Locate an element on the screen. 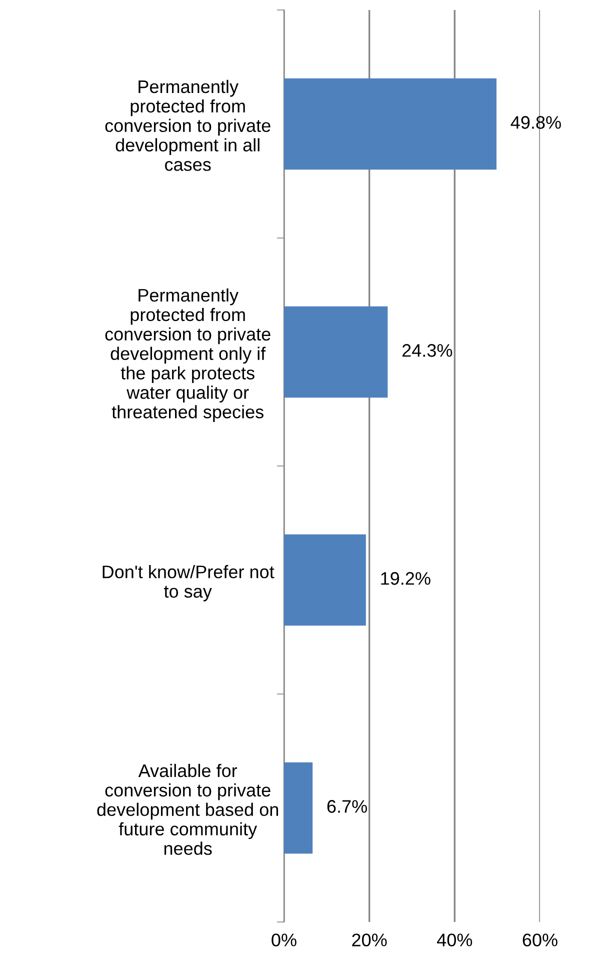 Image resolution: width=592 pixels, height=968 pixels. y-tick-label: Available for conversion to private development based on future community needs is located at coordinates (187, 809).